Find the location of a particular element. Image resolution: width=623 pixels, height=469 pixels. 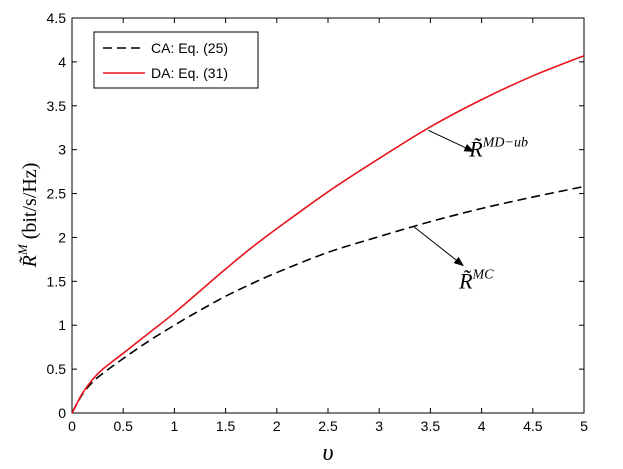

y-tick-label: 0 is located at coordinates (62, 413).